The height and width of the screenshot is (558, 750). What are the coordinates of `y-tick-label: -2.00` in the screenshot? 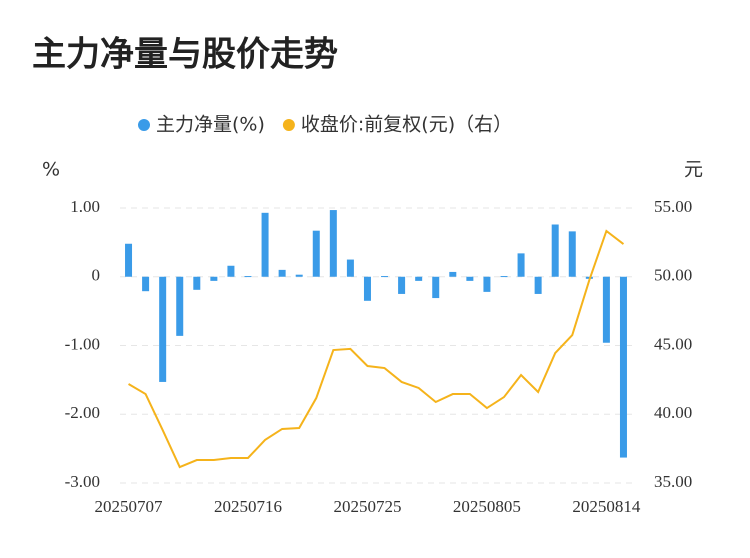 It's located at (82, 412).